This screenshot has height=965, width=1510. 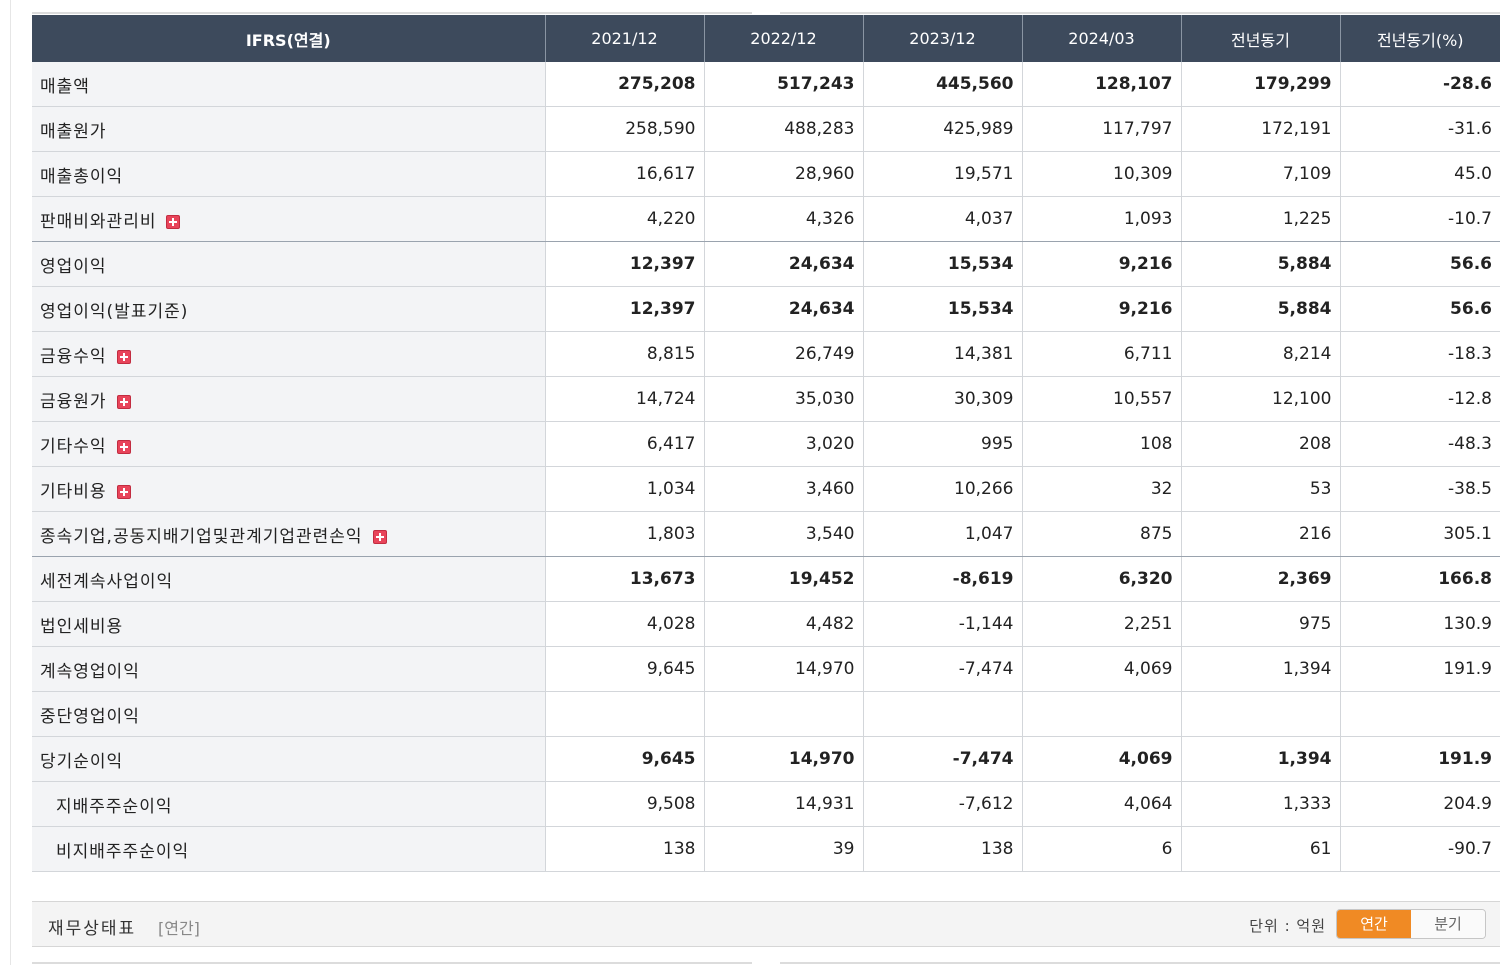 What do you see at coordinates (288, 309) in the screenshot?
I see `row-label: 영업이익(발표기준)` at bounding box center [288, 309].